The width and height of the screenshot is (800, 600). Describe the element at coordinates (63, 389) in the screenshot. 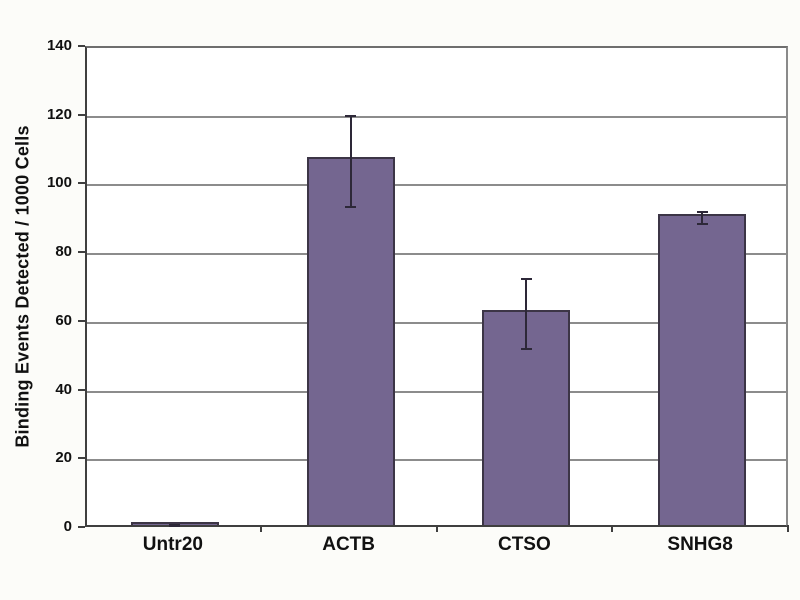

I see `y-tick-label: 40` at that location.